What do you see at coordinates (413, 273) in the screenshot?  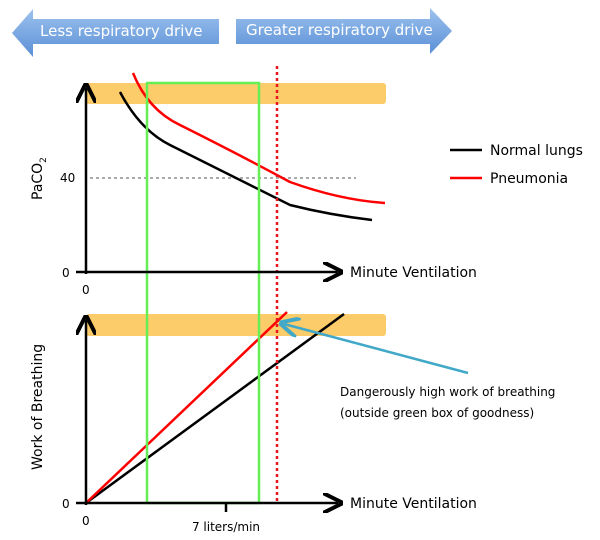 I see `top-xlabel: Minute Ventilation` at bounding box center [413, 273].